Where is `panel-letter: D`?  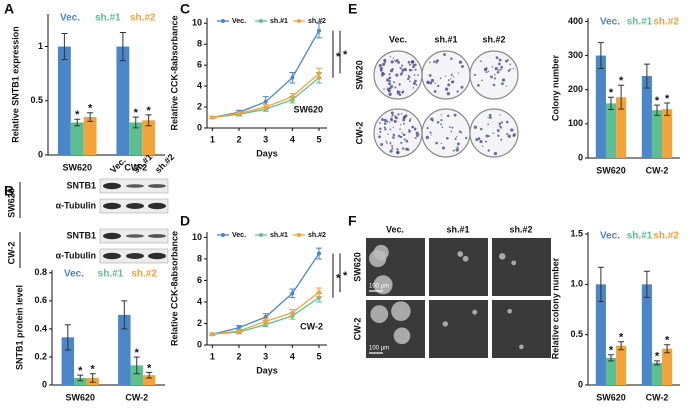
panel-letter: D is located at coordinates (185, 221).